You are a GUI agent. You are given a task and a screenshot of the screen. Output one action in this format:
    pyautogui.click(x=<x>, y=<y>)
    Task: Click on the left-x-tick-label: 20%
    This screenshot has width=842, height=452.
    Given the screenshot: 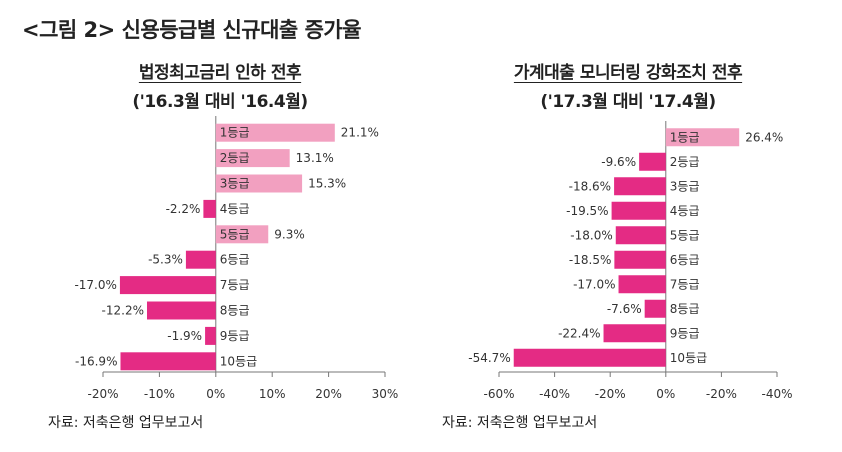 What is the action you would take?
    pyautogui.click(x=328, y=394)
    